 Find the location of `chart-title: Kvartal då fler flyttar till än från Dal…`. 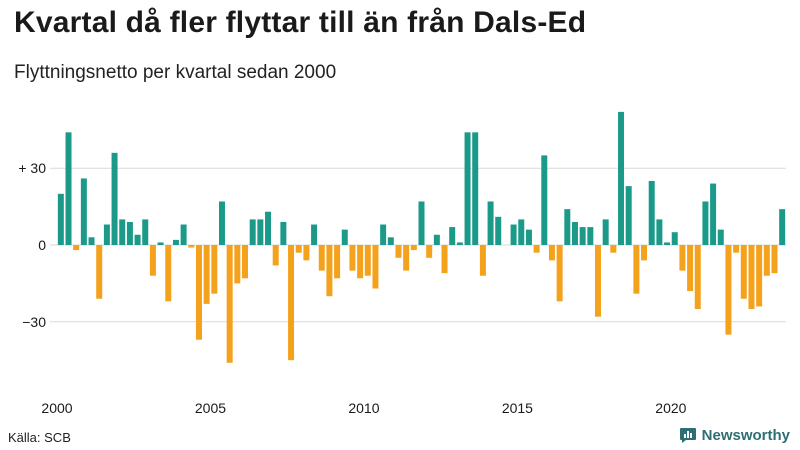

chart-title: Kvartal då fler flyttar till än från Dal… is located at coordinates (300, 22).